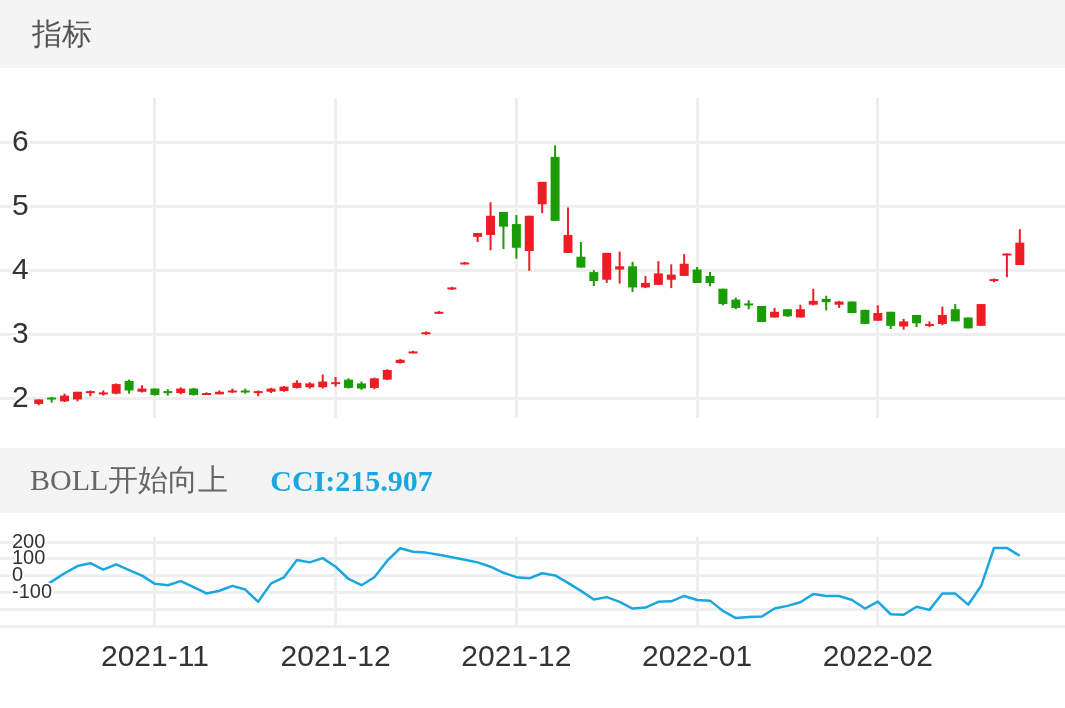 This screenshot has height=708, width=1065. Describe the element at coordinates (877, 656) in the screenshot. I see `x-tick-label: 2022-02` at that location.